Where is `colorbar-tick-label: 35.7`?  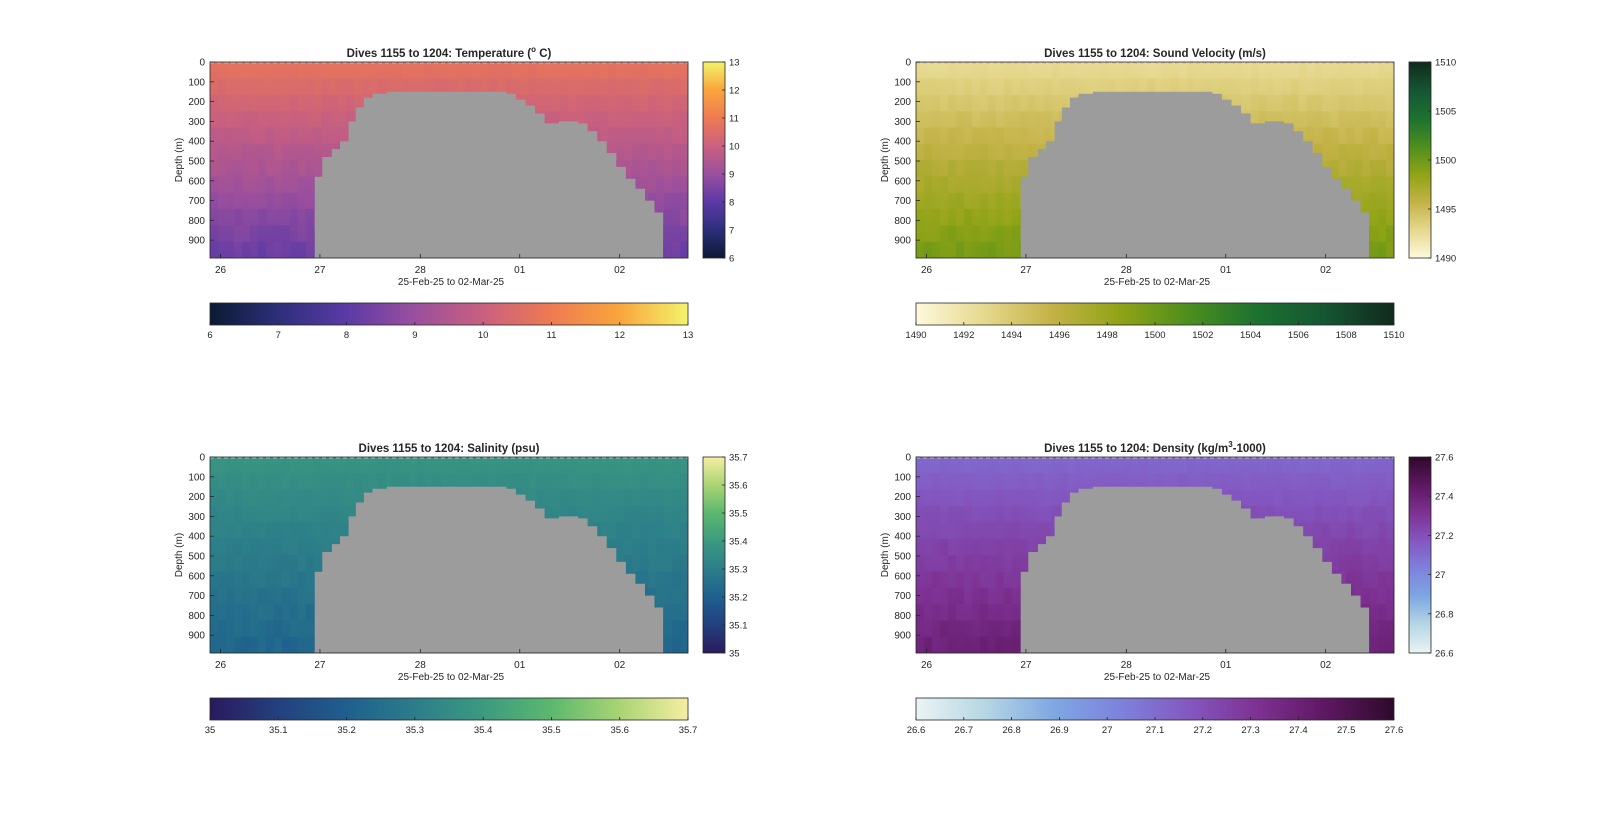 colorbar-tick-label: 35.7 is located at coordinates (738, 458).